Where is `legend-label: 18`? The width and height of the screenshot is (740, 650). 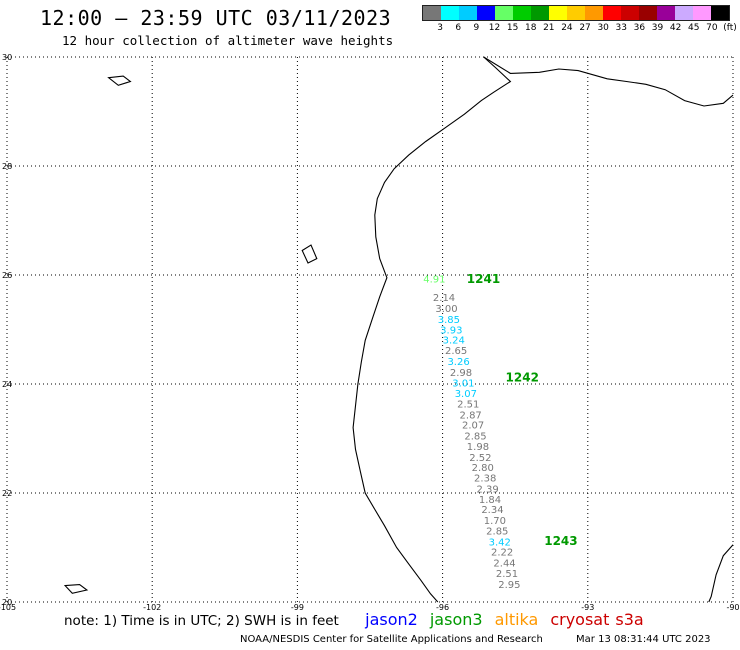
legend-label: 18 is located at coordinates (530, 28).